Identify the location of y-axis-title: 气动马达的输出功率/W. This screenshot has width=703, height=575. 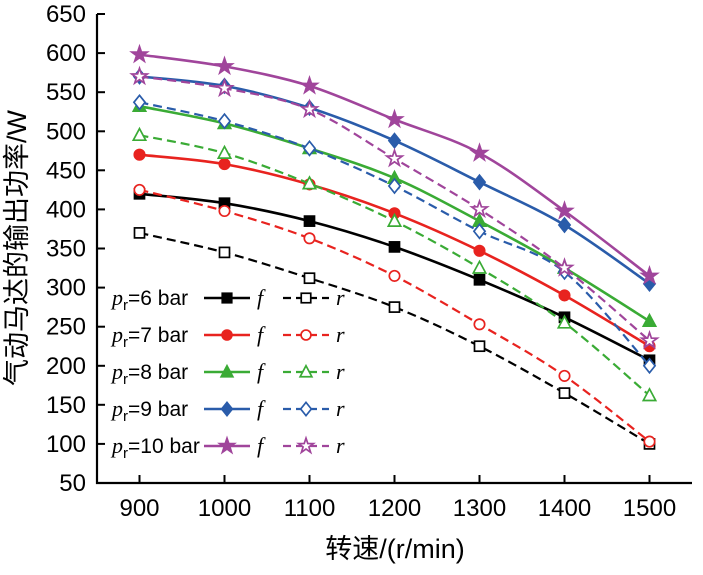
(17, 247).